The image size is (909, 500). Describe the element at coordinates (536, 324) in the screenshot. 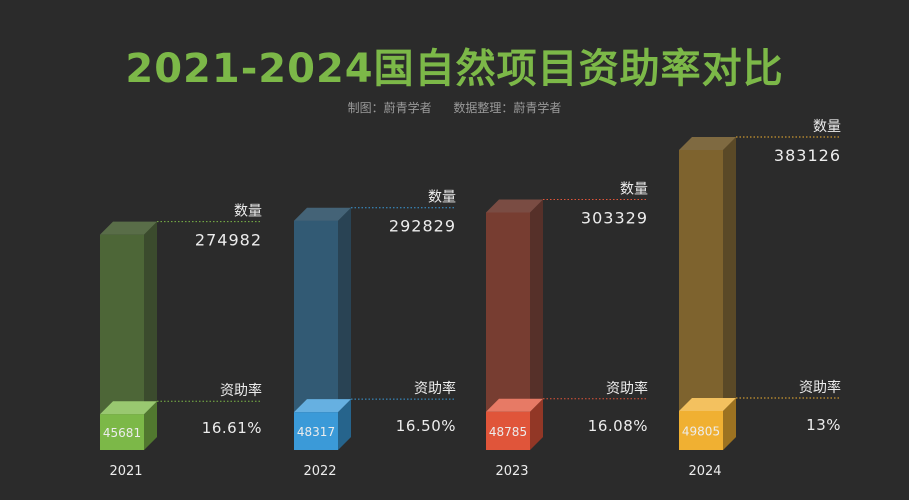

I see `total-bar-2023-side` at that location.